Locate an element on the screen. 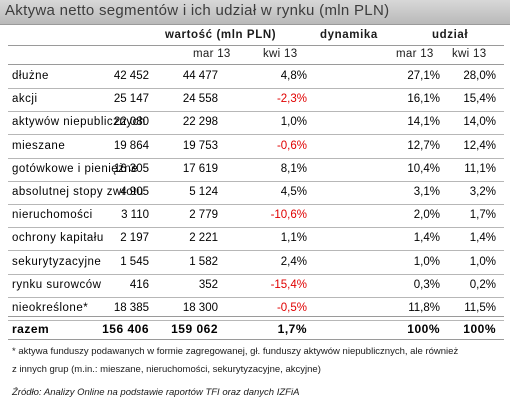 Image resolution: width=510 pixels, height=403 pixels. share-kwi13: 1,4% is located at coordinates (482, 238).